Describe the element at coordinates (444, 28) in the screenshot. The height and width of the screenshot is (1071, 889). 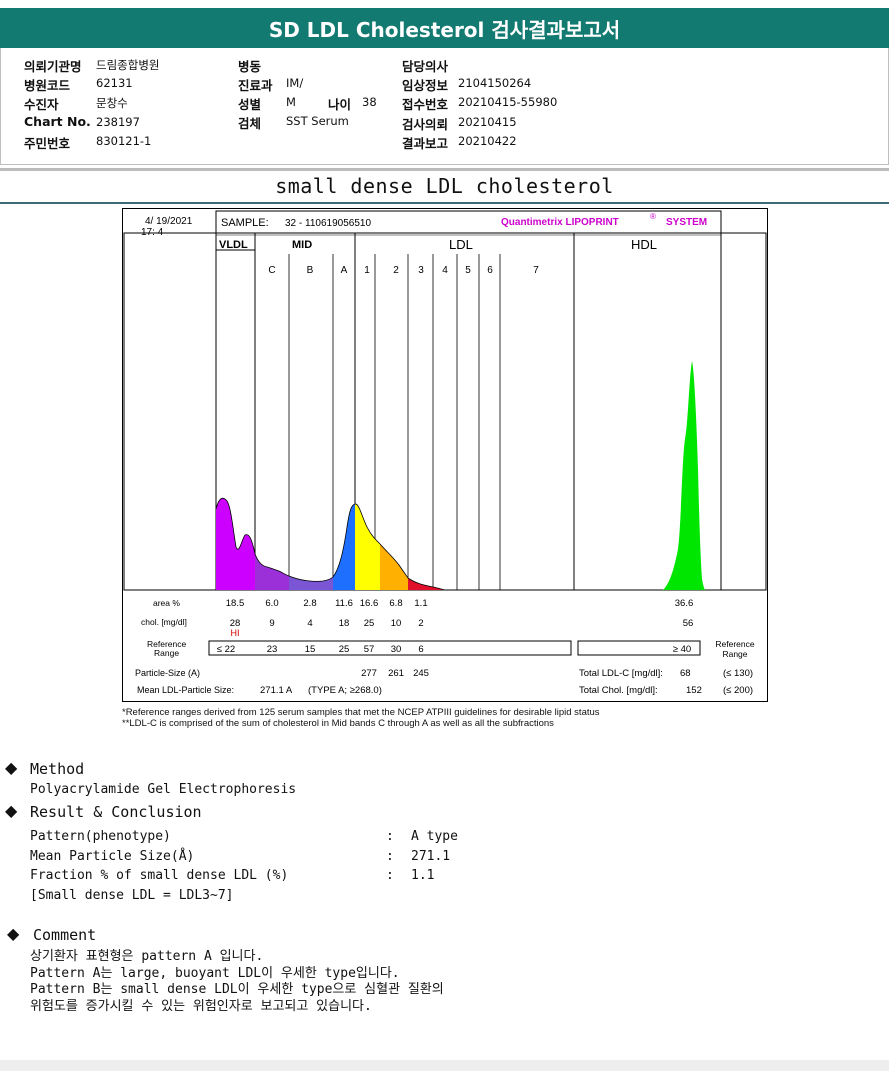
I see `report-title: SD LDL Cholesterol 검사결과보고서` at that location.